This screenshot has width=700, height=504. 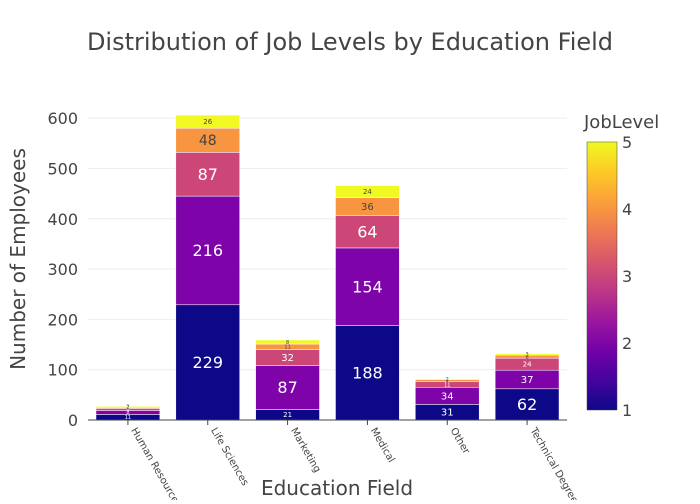 What do you see at coordinates (367, 207) in the screenshot?
I see `data-label: 36` at bounding box center [367, 207].